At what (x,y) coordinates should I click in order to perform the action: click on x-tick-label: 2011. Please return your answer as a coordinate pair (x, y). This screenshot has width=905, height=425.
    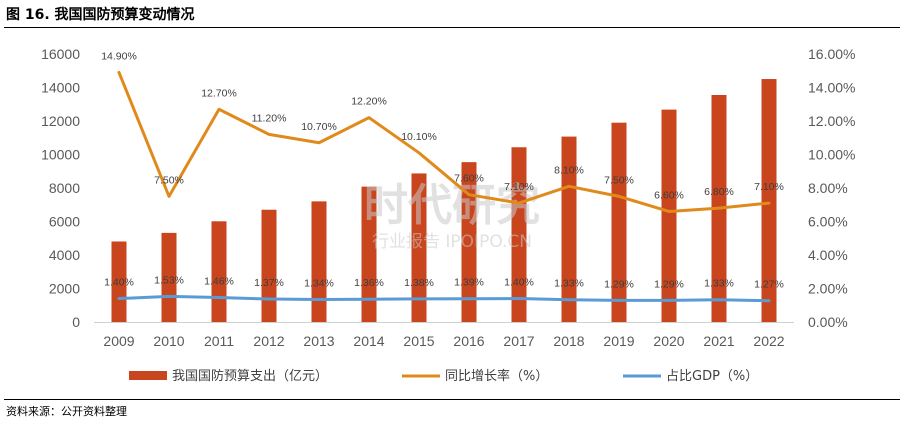
    Looking at the image, I should click on (219, 341).